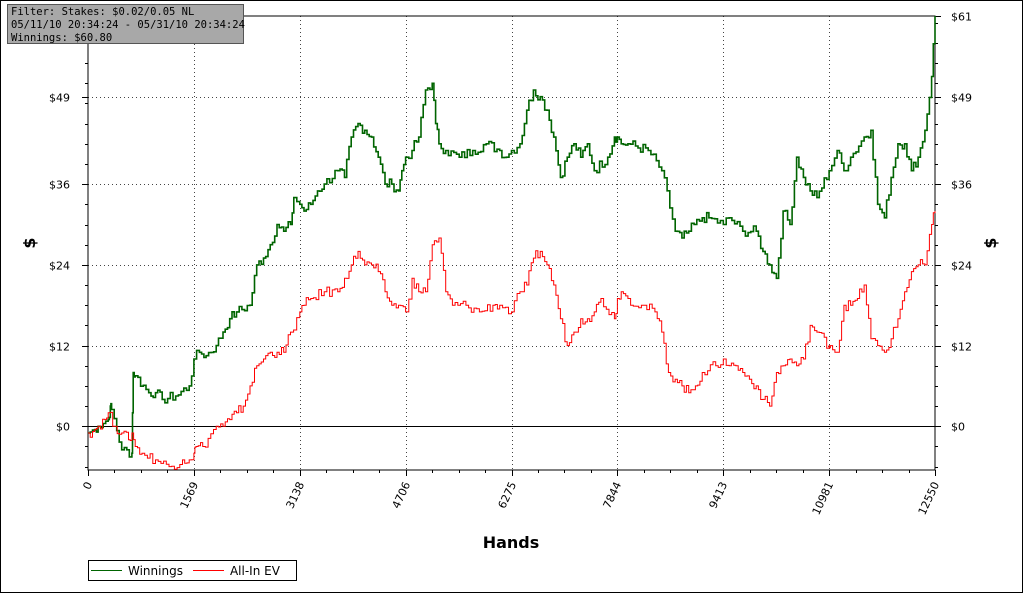 The image size is (1023, 593). I want to click on legend: Winnings All-In EV, so click(192, 570).